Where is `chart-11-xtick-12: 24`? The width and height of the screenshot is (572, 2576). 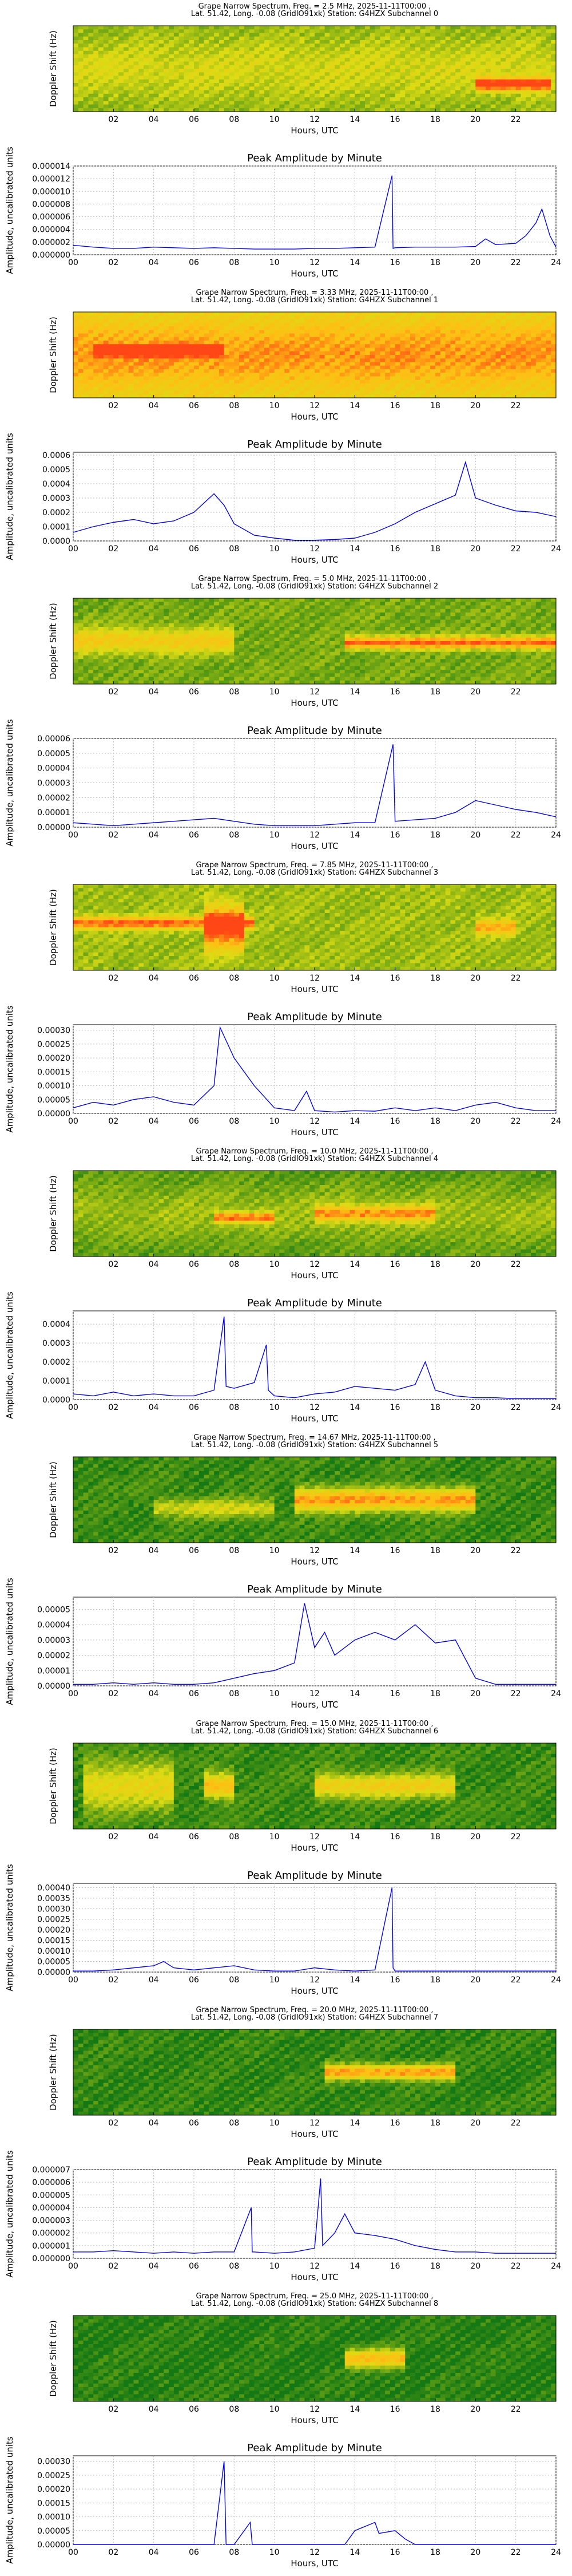 chart-11-xtick-12: 24 is located at coordinates (556, 1693).